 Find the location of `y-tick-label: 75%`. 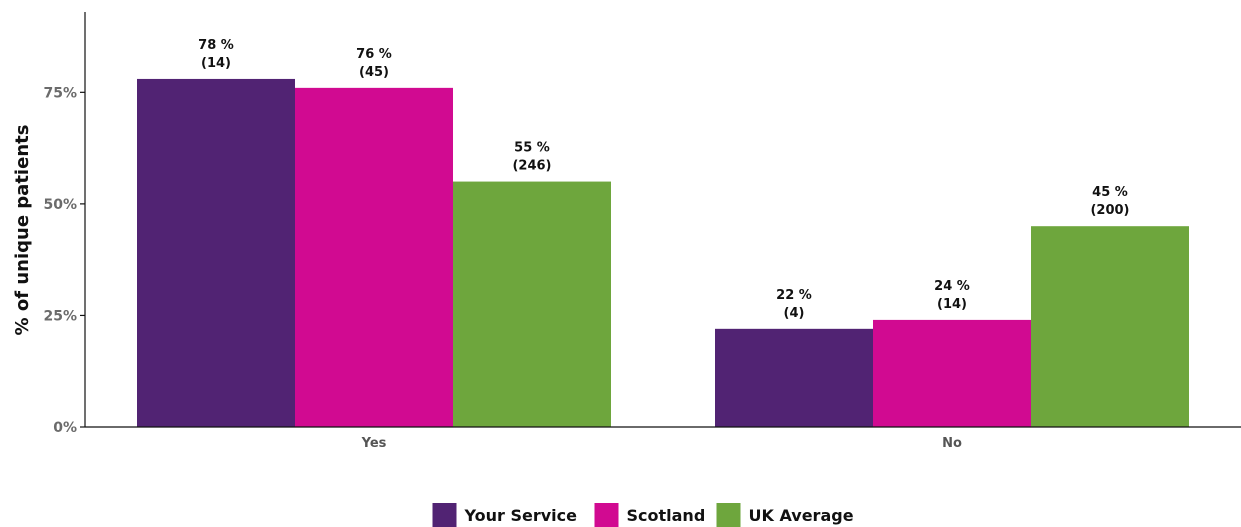

y-tick-label: 75% is located at coordinates (60, 93).